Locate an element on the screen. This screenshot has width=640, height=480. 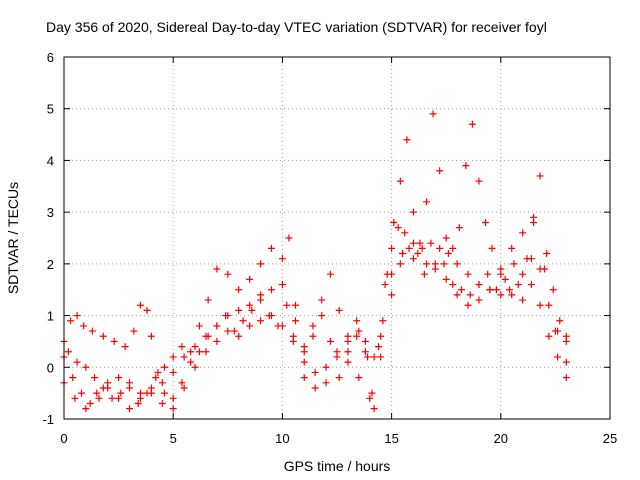
y-tick-label-2: 2 is located at coordinates (50, 264).